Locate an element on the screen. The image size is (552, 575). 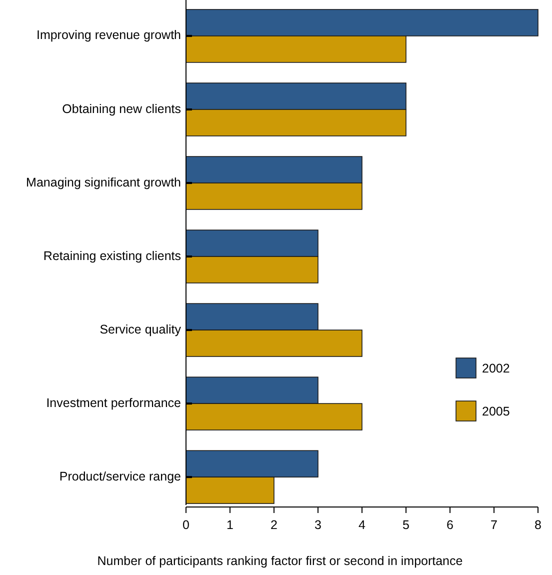
x-tick-label: 4 is located at coordinates (362, 525).